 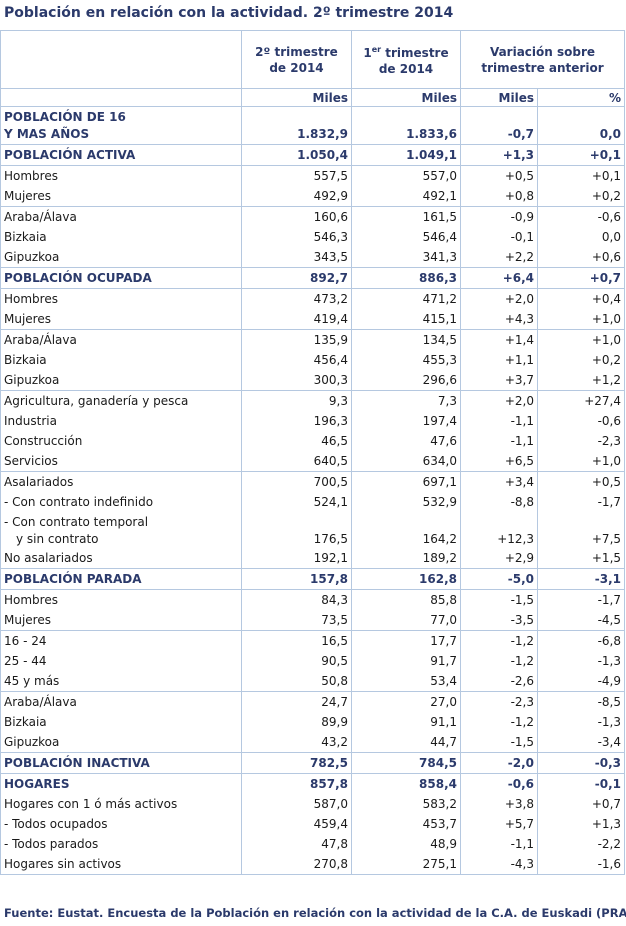 I want to click on variation-miles: -8,8, so click(x=499, y=502).